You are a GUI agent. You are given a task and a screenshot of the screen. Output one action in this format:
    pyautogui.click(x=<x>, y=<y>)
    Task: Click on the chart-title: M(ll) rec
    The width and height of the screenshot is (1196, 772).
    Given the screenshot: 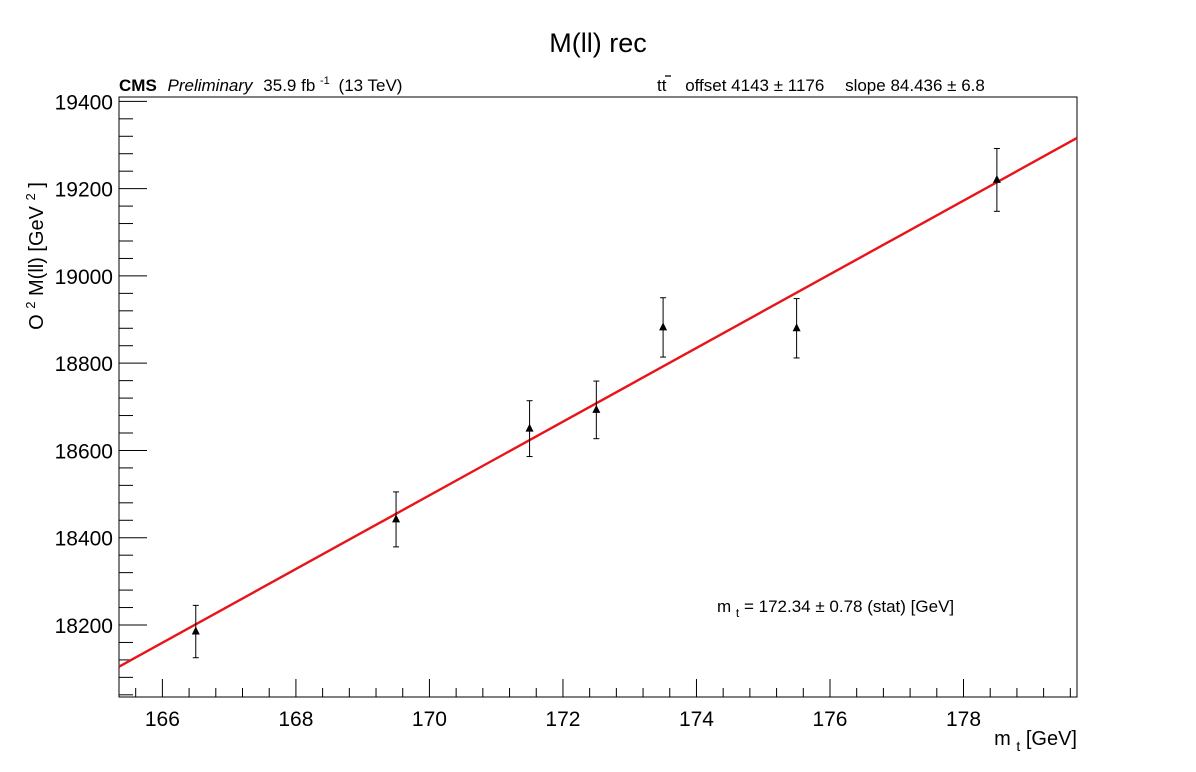 What is the action you would take?
    pyautogui.click(x=597, y=43)
    